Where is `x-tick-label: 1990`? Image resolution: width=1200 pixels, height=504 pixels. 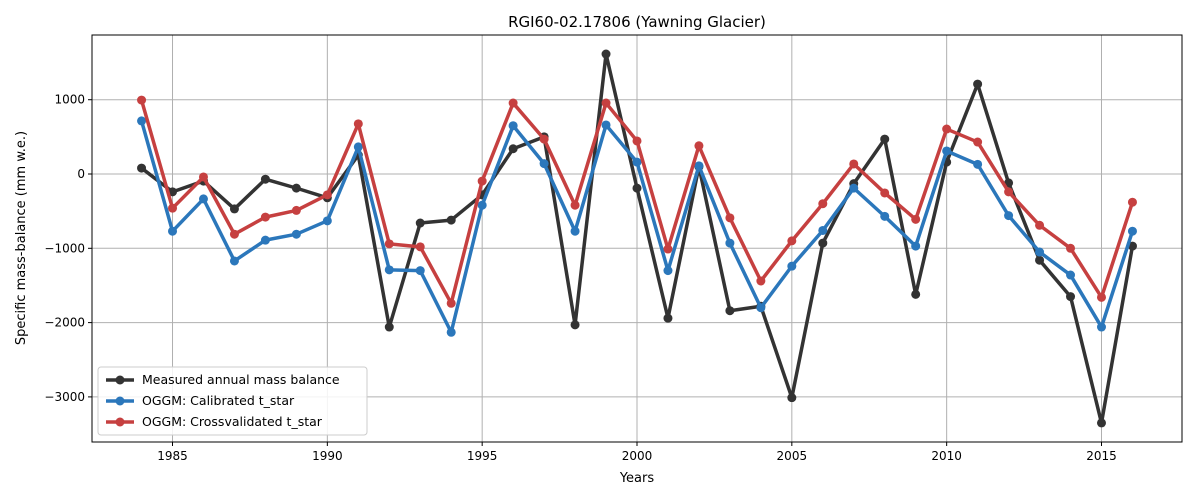
x-tick-label: 1990 is located at coordinates (327, 456).